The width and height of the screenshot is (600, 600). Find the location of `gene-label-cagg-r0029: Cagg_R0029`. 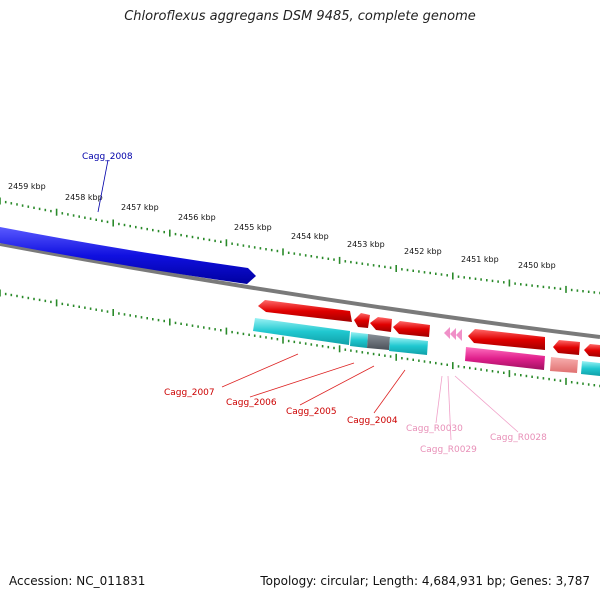

gene-label-cagg-r0029: Cagg_R0029 is located at coordinates (448, 450).